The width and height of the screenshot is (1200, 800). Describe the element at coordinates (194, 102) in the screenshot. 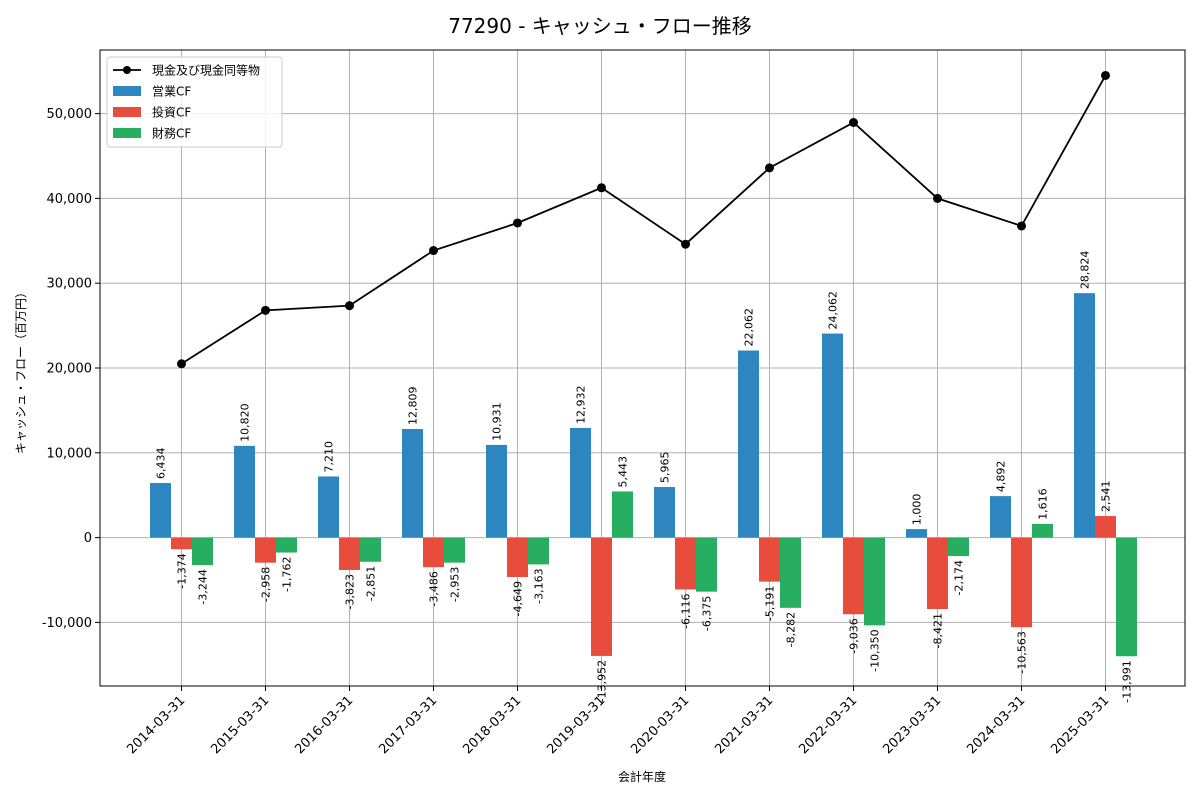

I see `legend-box` at that location.